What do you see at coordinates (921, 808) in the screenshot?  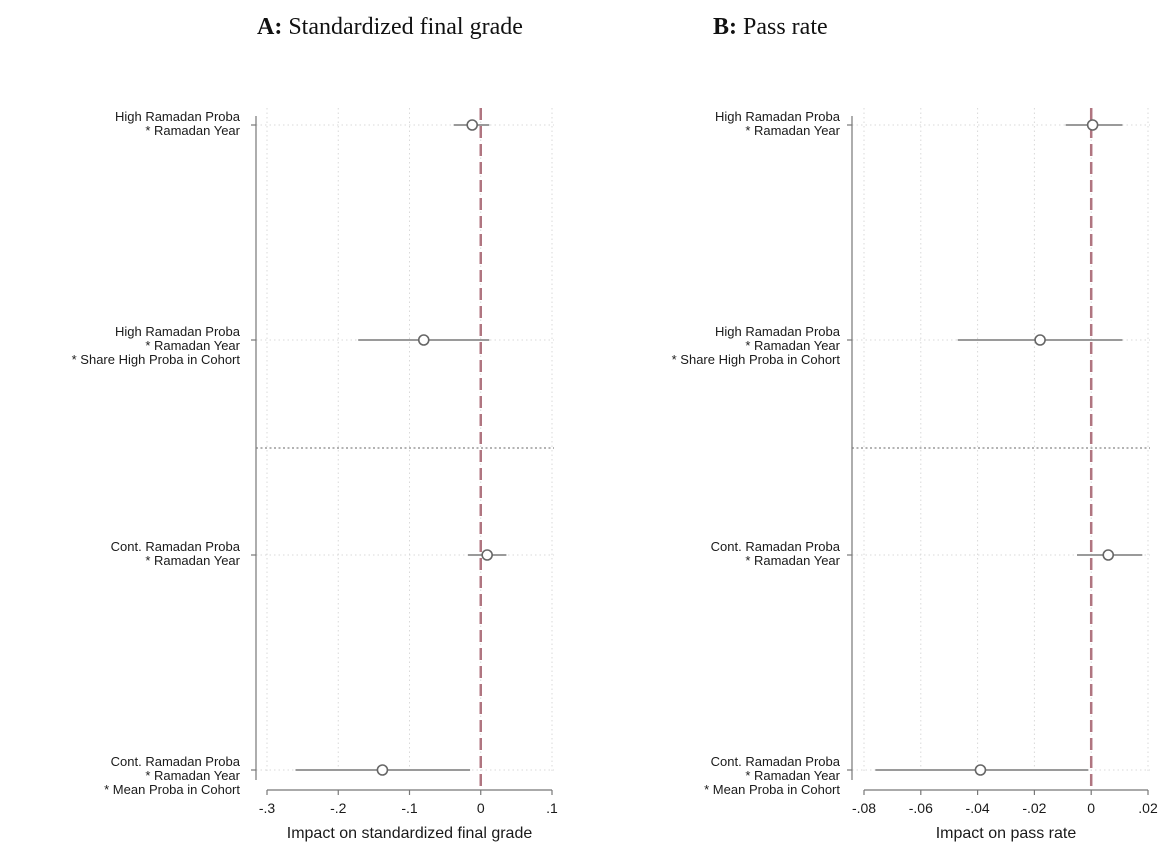 I see `x-tick-label: -.06` at bounding box center [921, 808].